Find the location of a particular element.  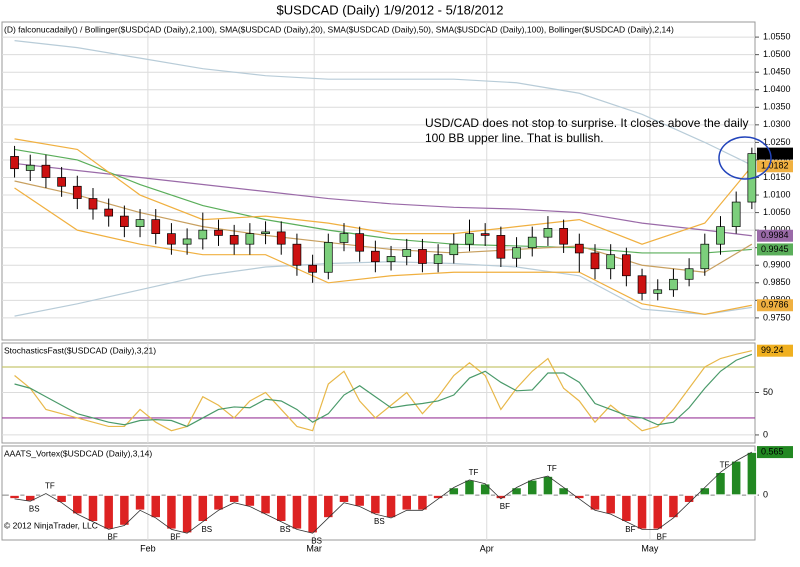

y-tick-label: 0.9900 is located at coordinates (777, 265).